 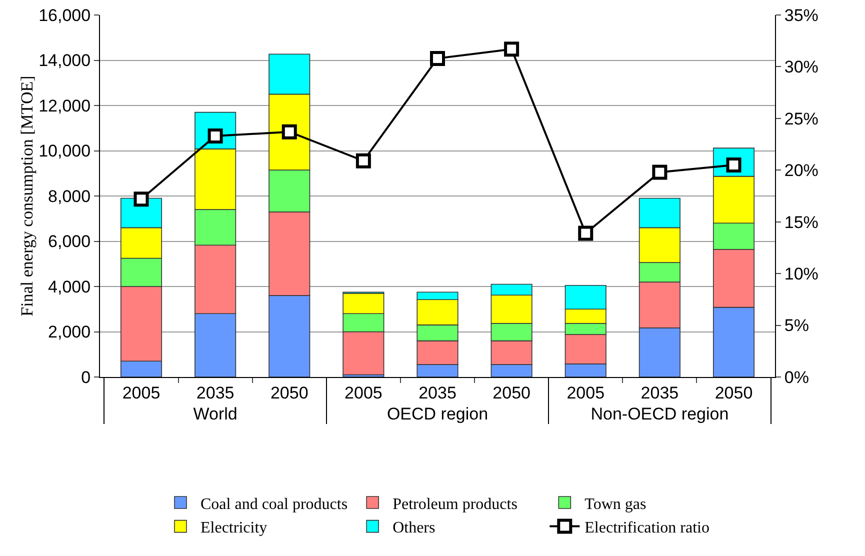 What do you see at coordinates (69, 196) in the screenshot?
I see `y-tick-label: 8,000` at bounding box center [69, 196].